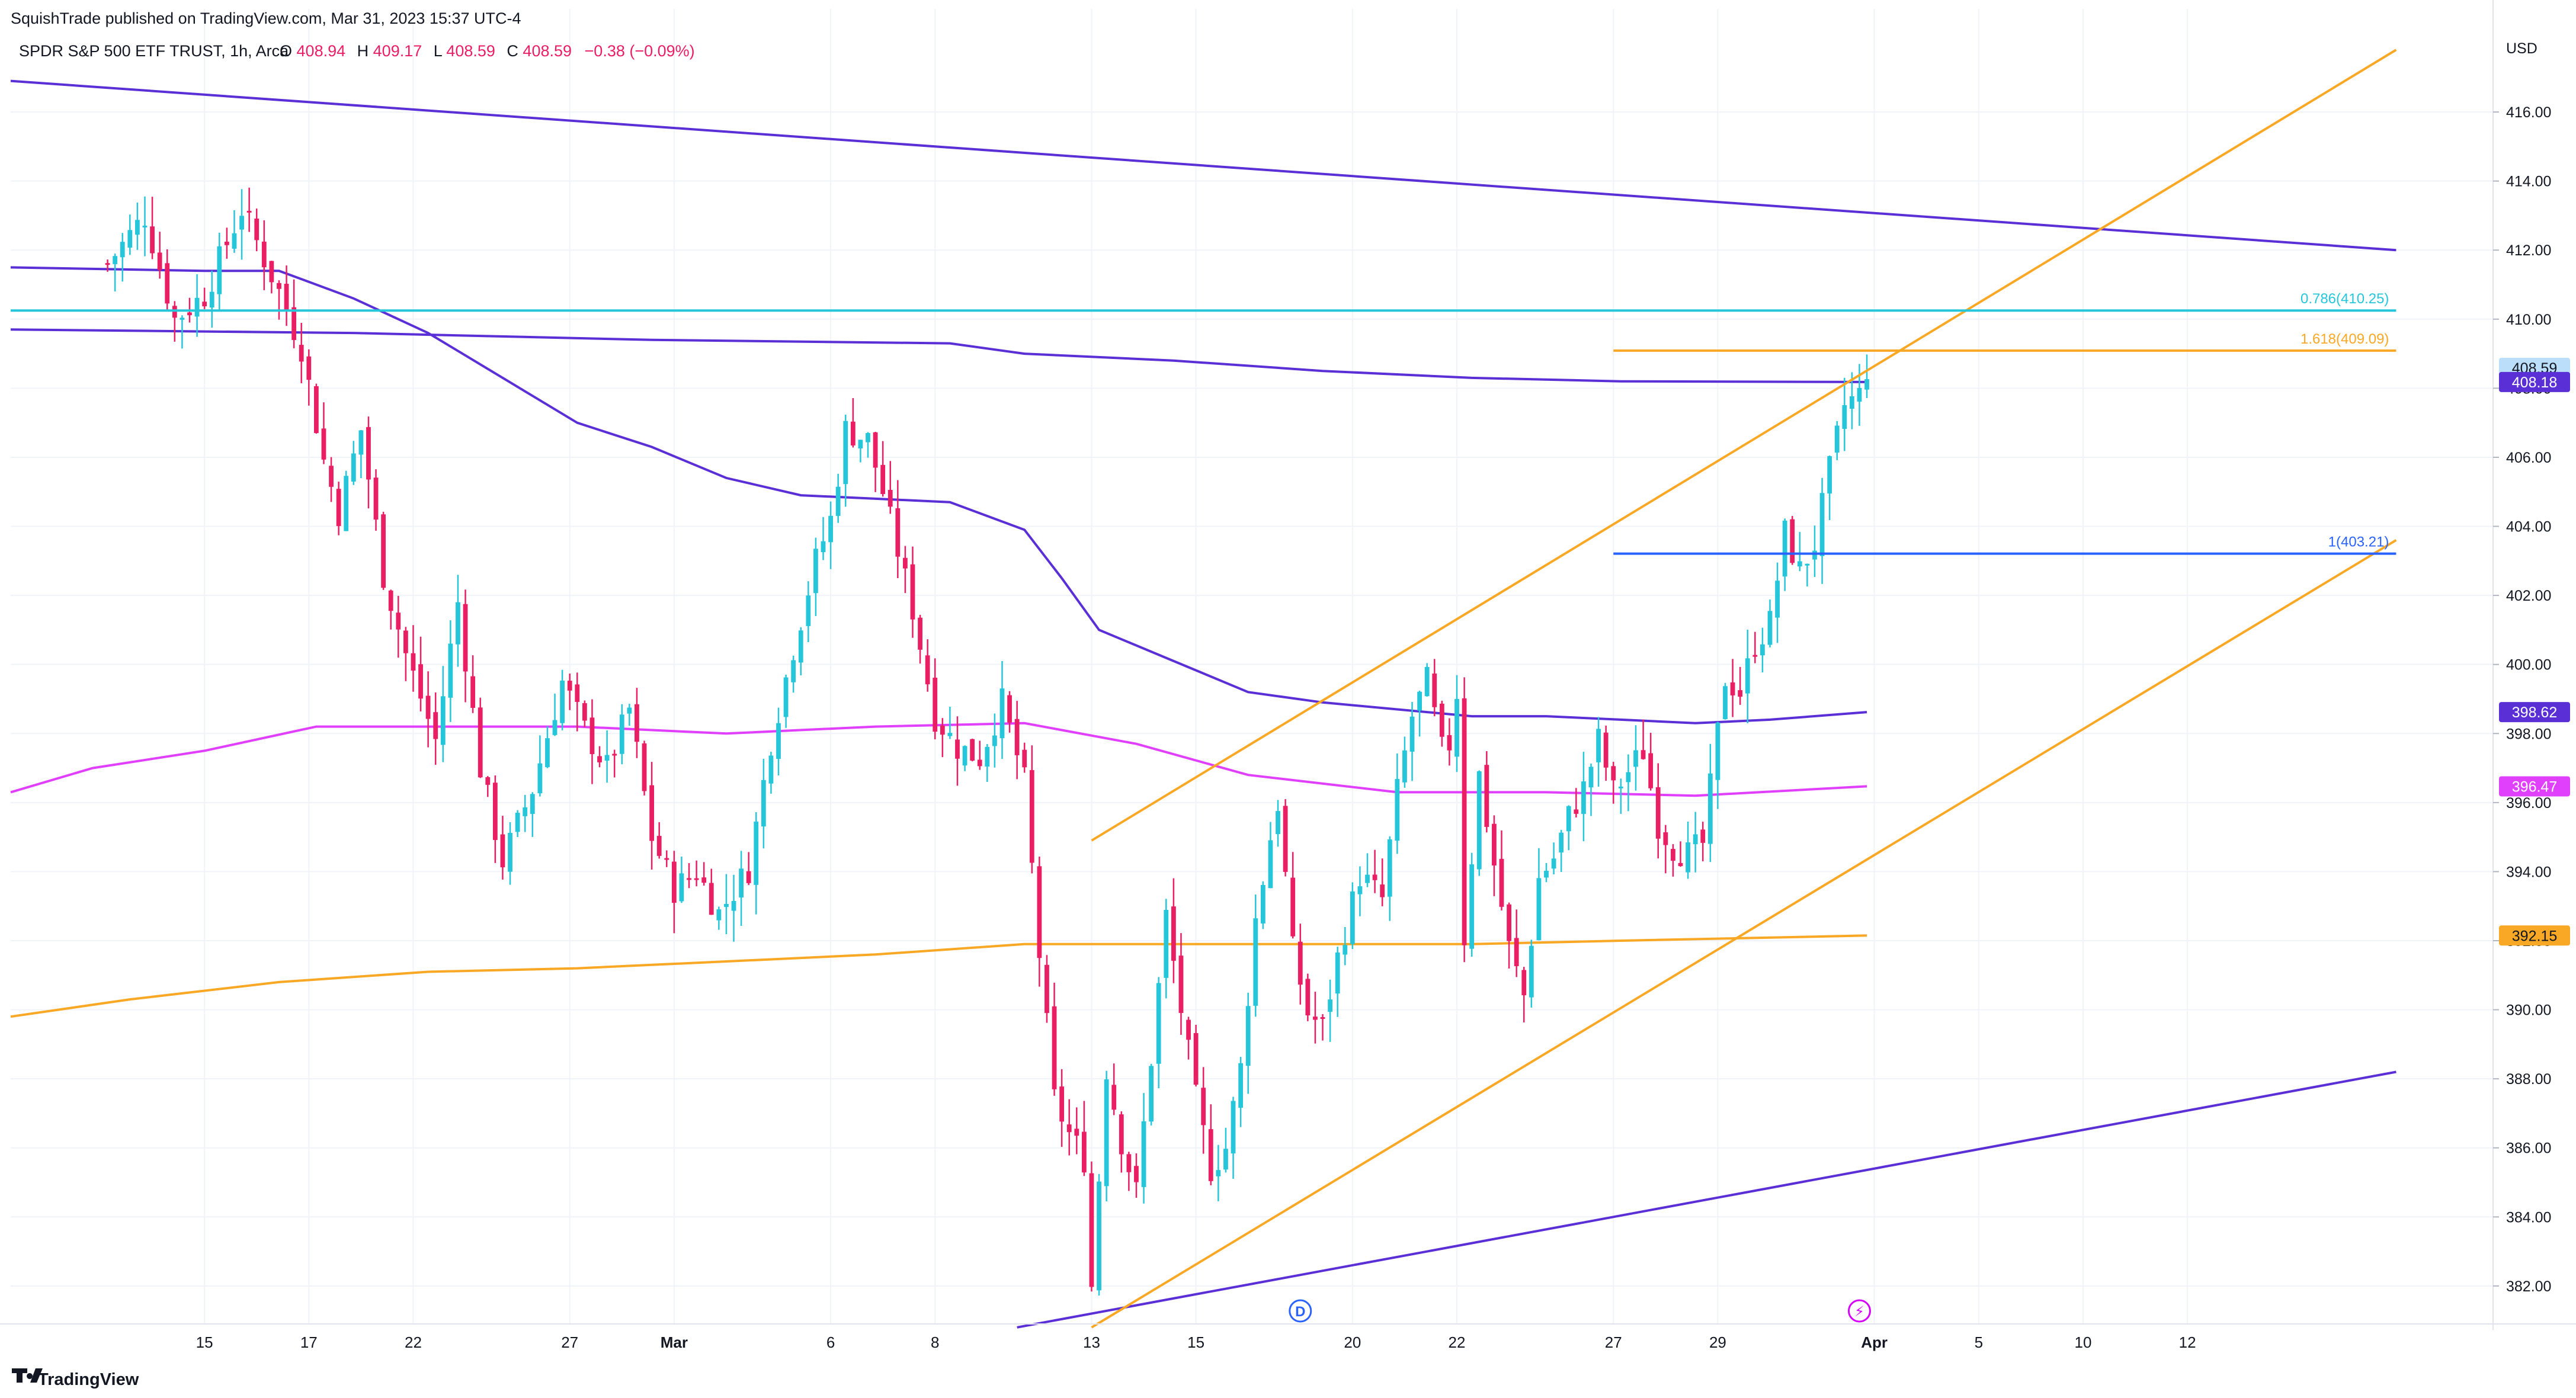  Describe the element at coordinates (1706, 1200) in the screenshot. I see `trend-line` at that location.